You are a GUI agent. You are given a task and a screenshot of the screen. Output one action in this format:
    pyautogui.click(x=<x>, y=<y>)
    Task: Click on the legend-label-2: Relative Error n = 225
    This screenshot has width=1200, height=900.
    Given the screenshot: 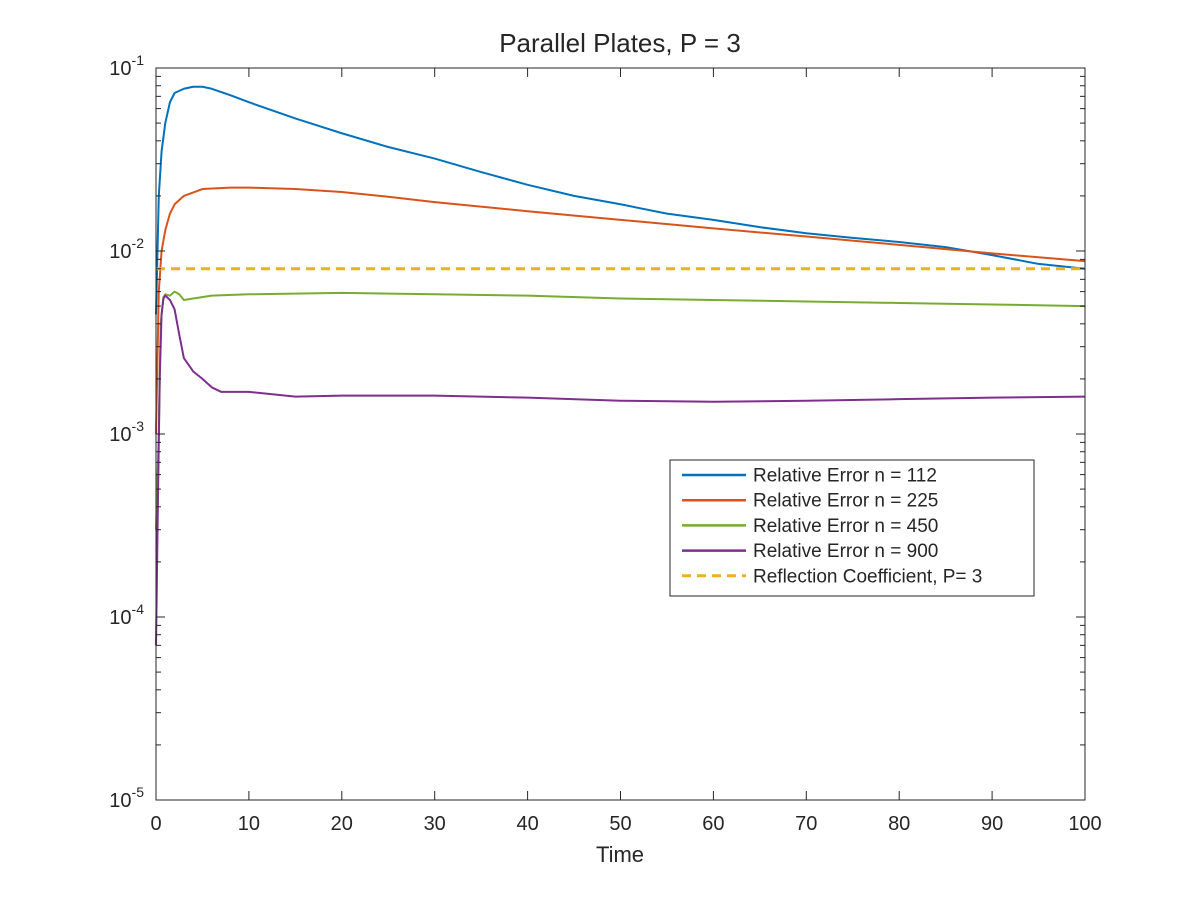 What is the action you would take?
    pyautogui.click(x=845, y=501)
    